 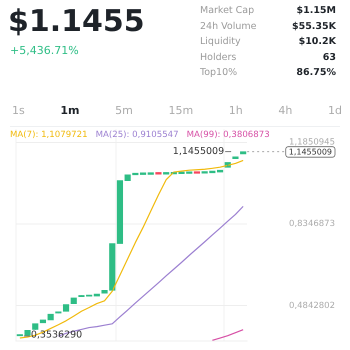 I want to click on text: MA(99): 0,3806873, so click(x=228, y=135).